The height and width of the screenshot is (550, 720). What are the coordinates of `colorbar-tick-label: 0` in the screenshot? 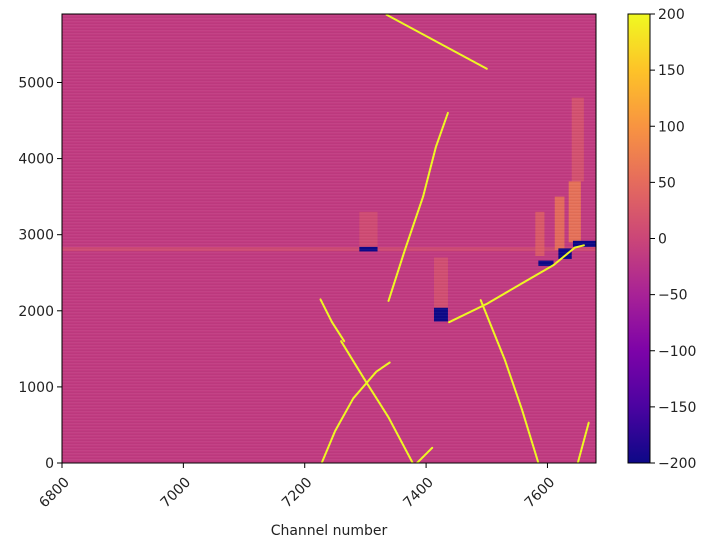 It's located at (662, 240).